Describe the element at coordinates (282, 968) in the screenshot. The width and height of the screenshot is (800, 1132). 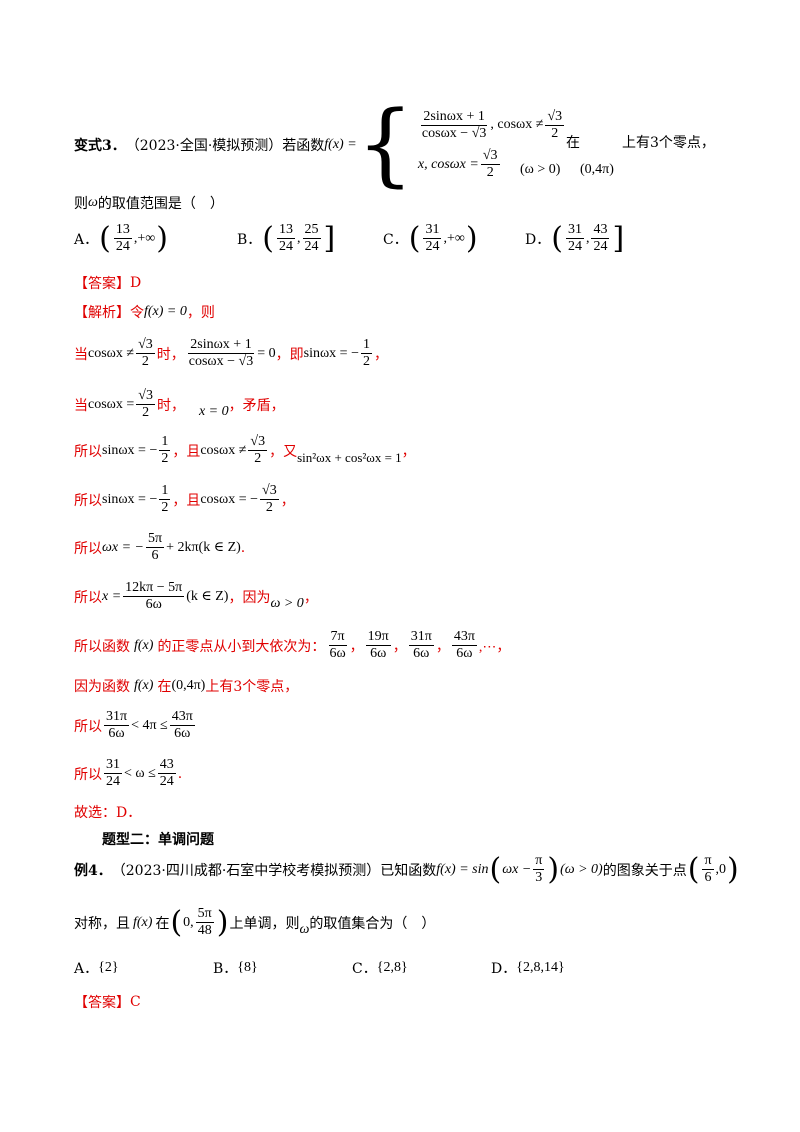
I see `q4-option-b: B． {8}` at that location.